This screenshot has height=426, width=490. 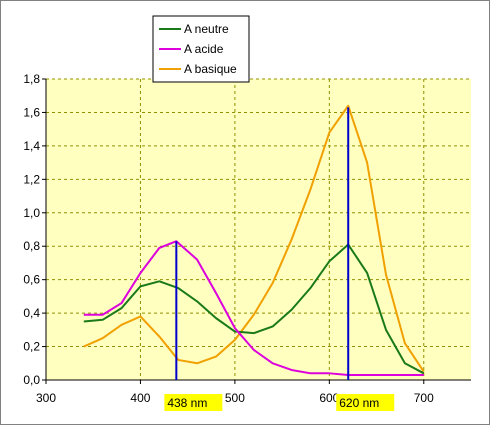 I want to click on x-tick-label: 400, so click(x=140, y=398).